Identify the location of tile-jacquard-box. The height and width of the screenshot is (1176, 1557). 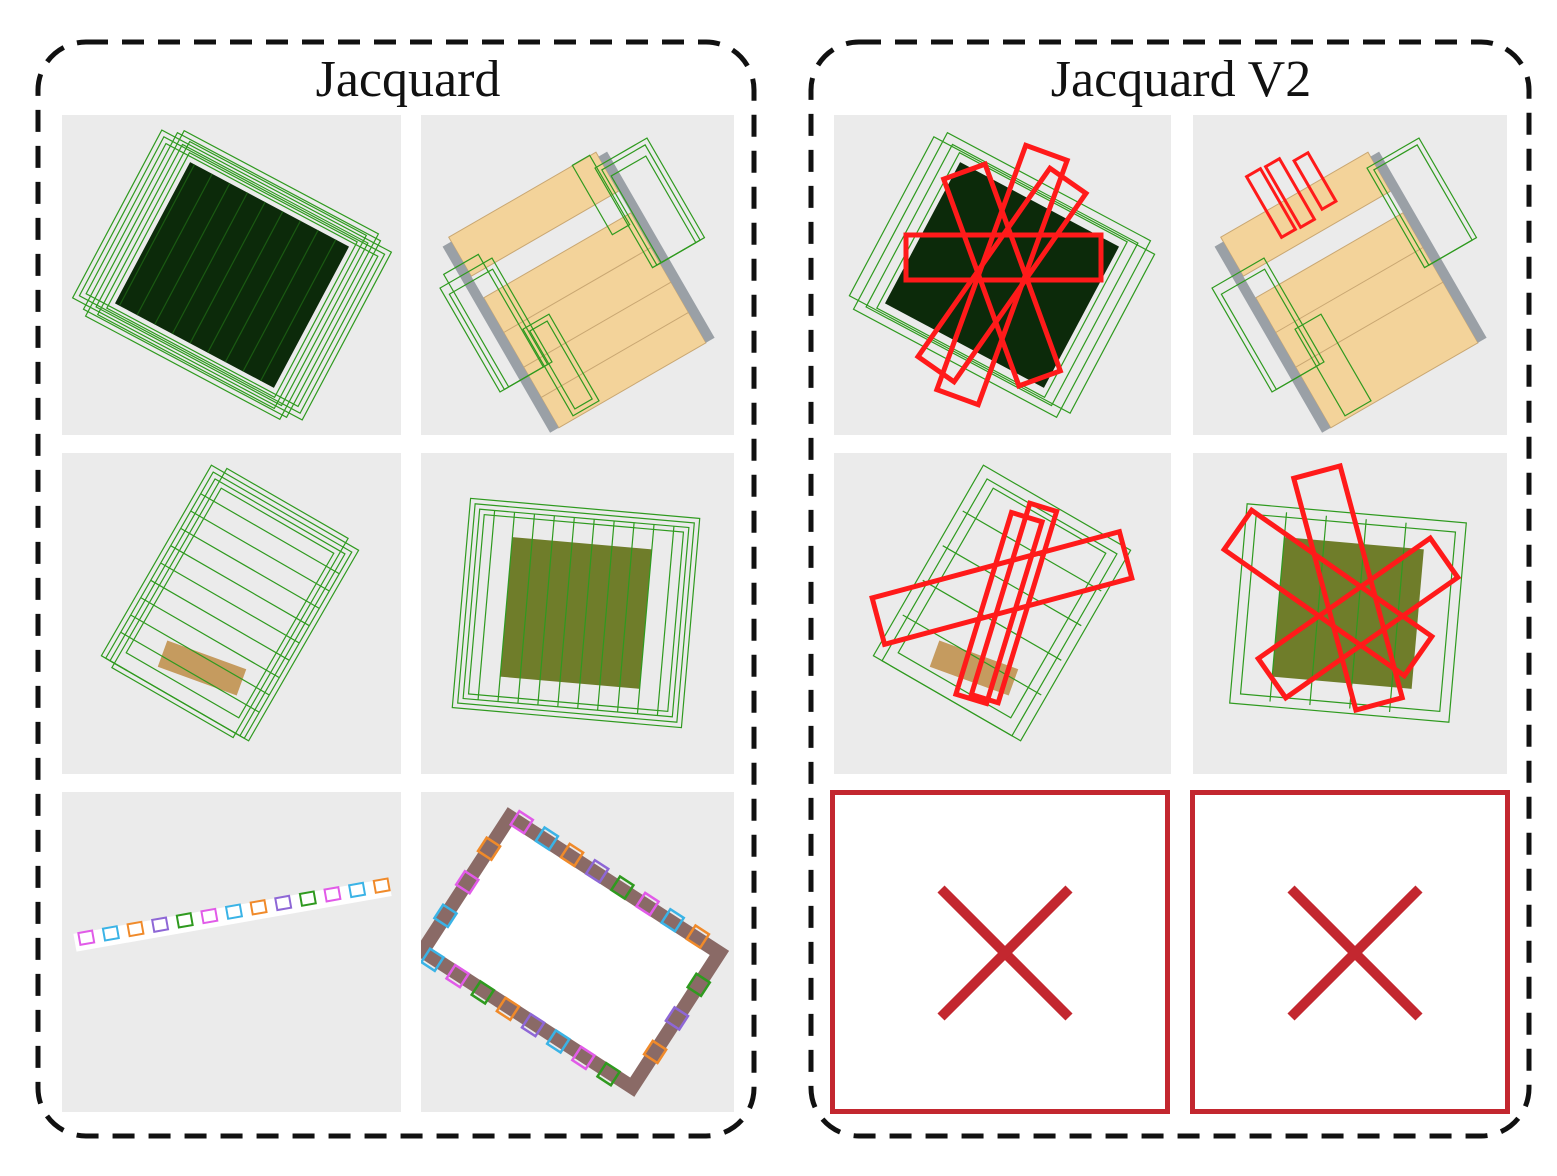
(577, 613).